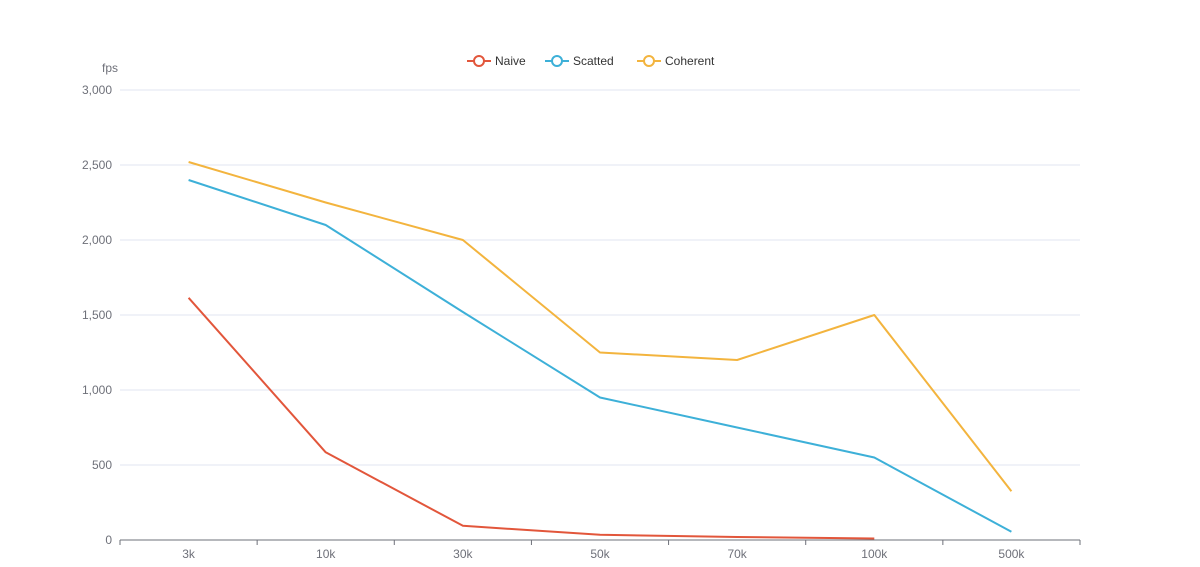  I want to click on legend-label: Coherent, so click(690, 61).